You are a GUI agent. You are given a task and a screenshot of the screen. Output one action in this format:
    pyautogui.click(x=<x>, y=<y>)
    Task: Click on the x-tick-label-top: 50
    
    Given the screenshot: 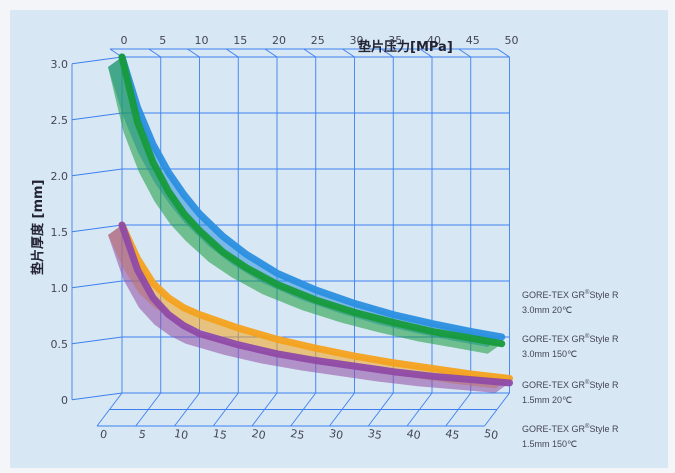 What is the action you would take?
    pyautogui.click(x=512, y=40)
    